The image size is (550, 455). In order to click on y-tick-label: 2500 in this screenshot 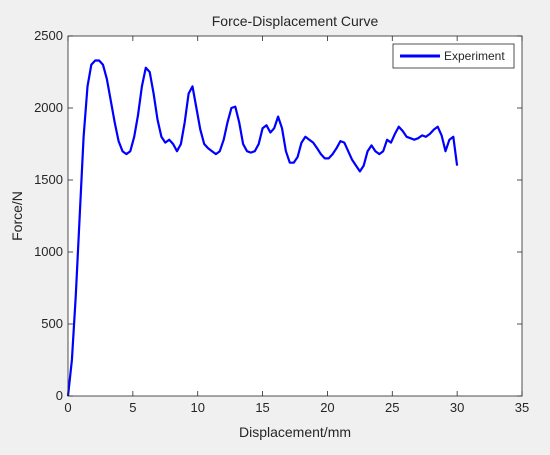, I will do `click(48, 35)`.